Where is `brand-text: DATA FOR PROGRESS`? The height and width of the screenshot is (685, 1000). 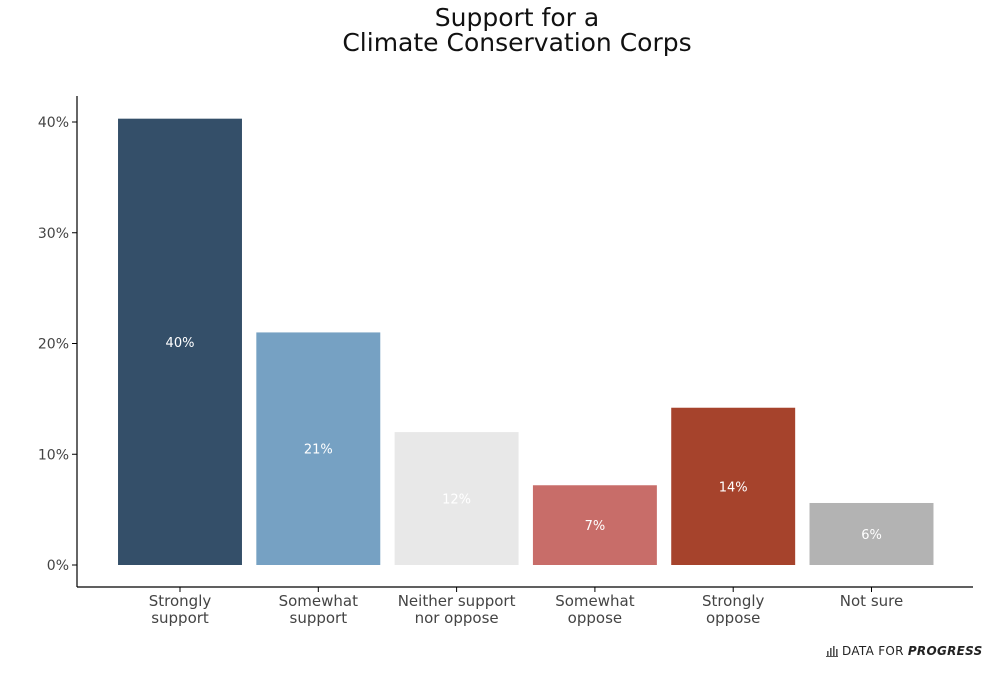
brand-text: DATA FOR PROGRESS is located at coordinates (912, 651).